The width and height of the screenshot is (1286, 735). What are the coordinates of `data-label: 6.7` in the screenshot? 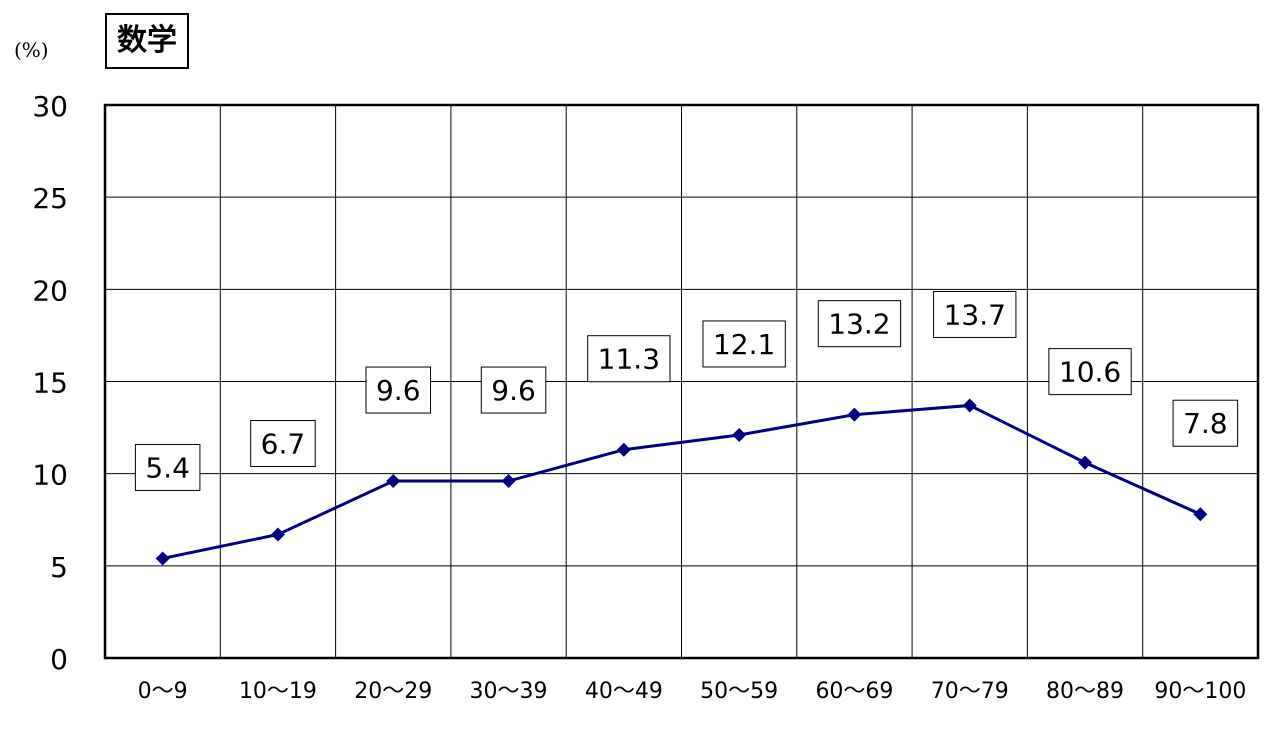 It's located at (283, 443).